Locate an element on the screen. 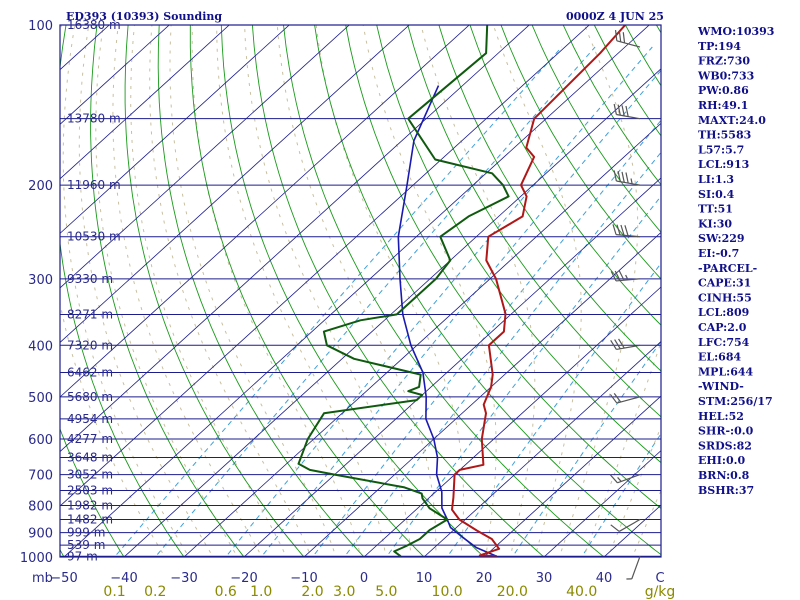 Image resolution: width=800 pixels, height=600 pixels. temperature-tick-label: −20 is located at coordinates (243, 578).